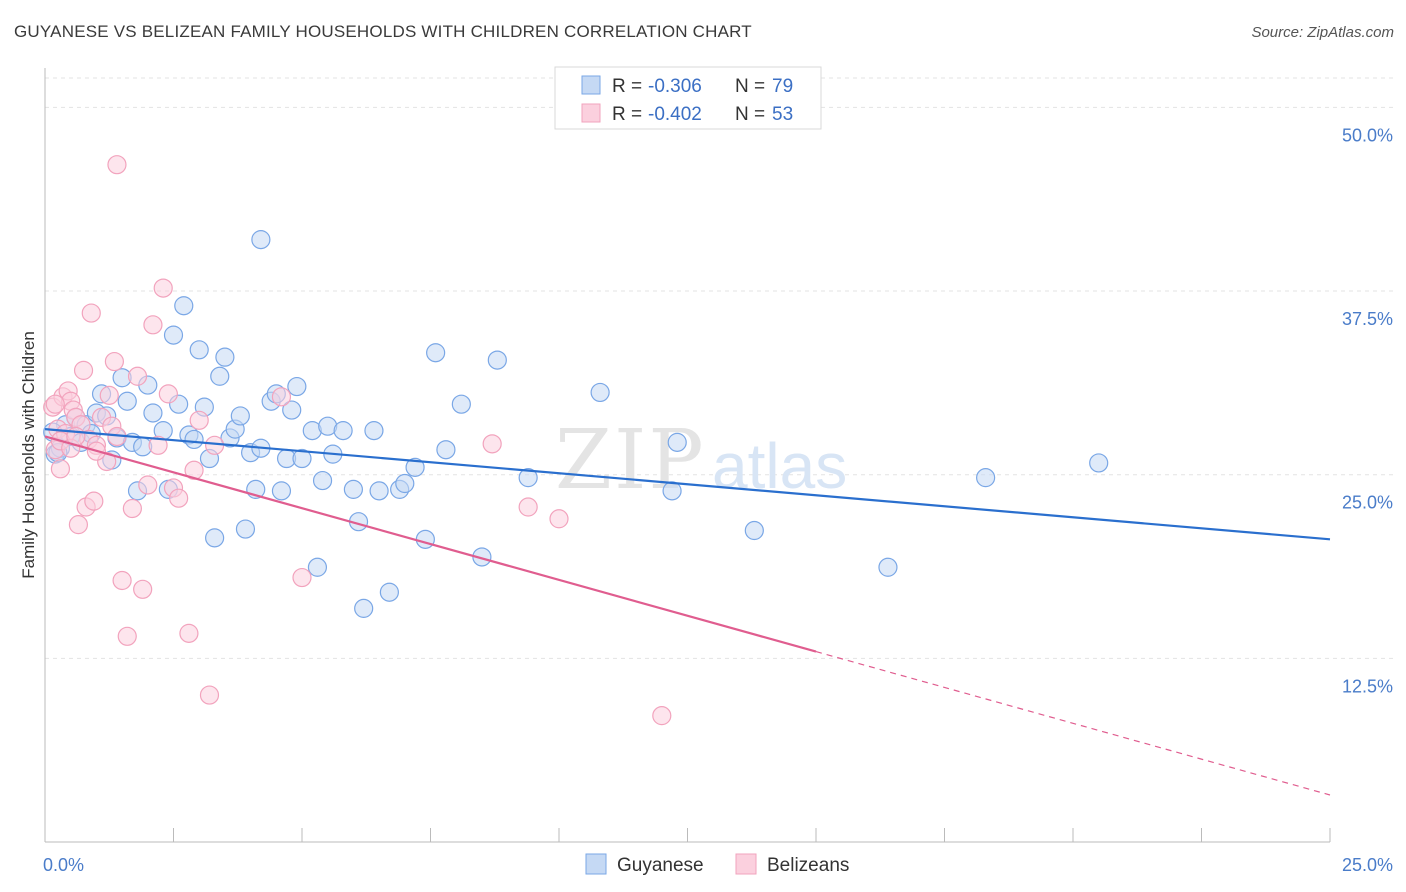 Image resolution: width=1406 pixels, height=892 pixels. Describe the element at coordinates (746, 864) in the screenshot. I see `bottom-legend-swatch-belizeans` at that location.